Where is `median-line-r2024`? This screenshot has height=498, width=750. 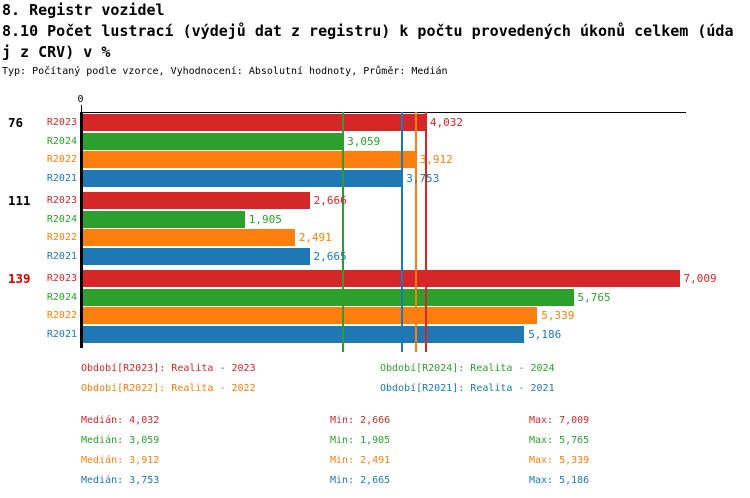 median-line-r2024 is located at coordinates (343, 232).